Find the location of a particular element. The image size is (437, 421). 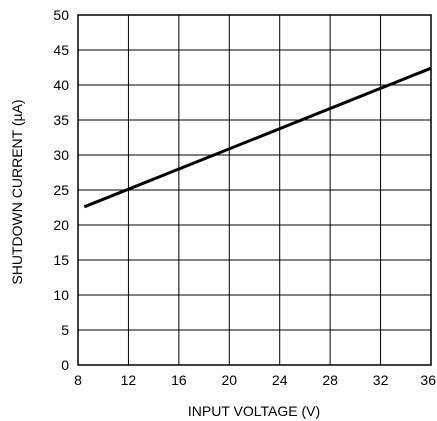

x-tick-label: 20 is located at coordinates (229, 380).